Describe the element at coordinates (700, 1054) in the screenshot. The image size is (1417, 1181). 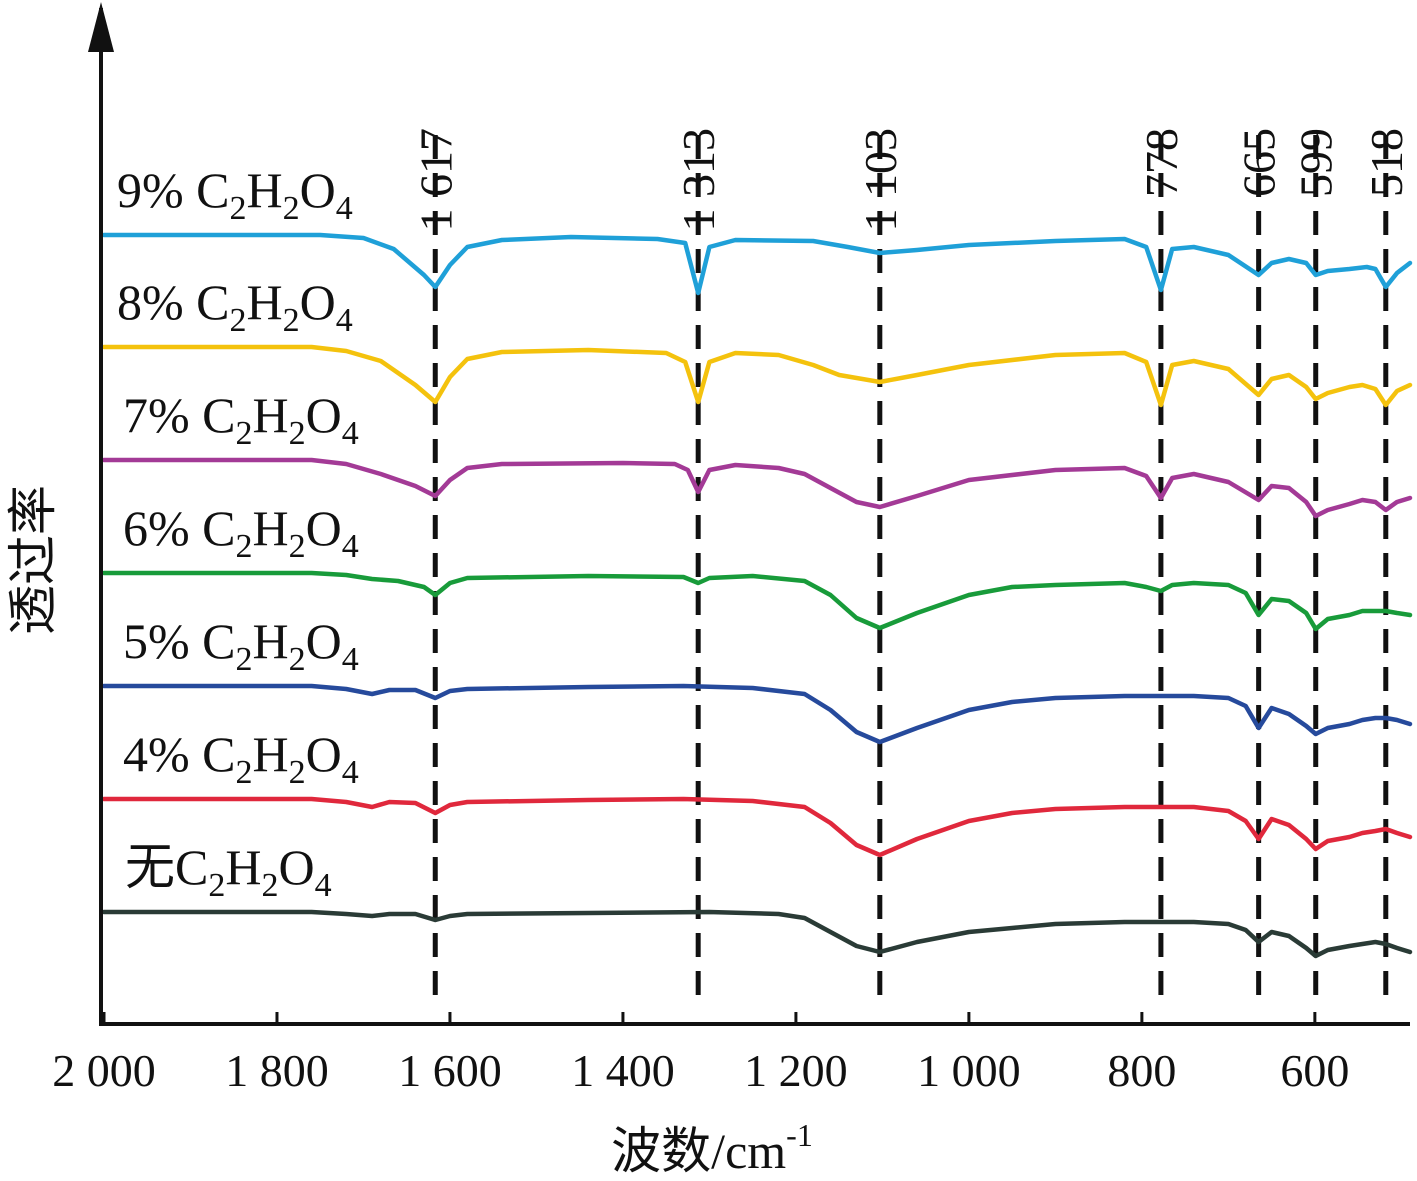
I see `x-ticks: 2 000 1 800 1 600 1 400 1 200 1 000 800 600` at that location.